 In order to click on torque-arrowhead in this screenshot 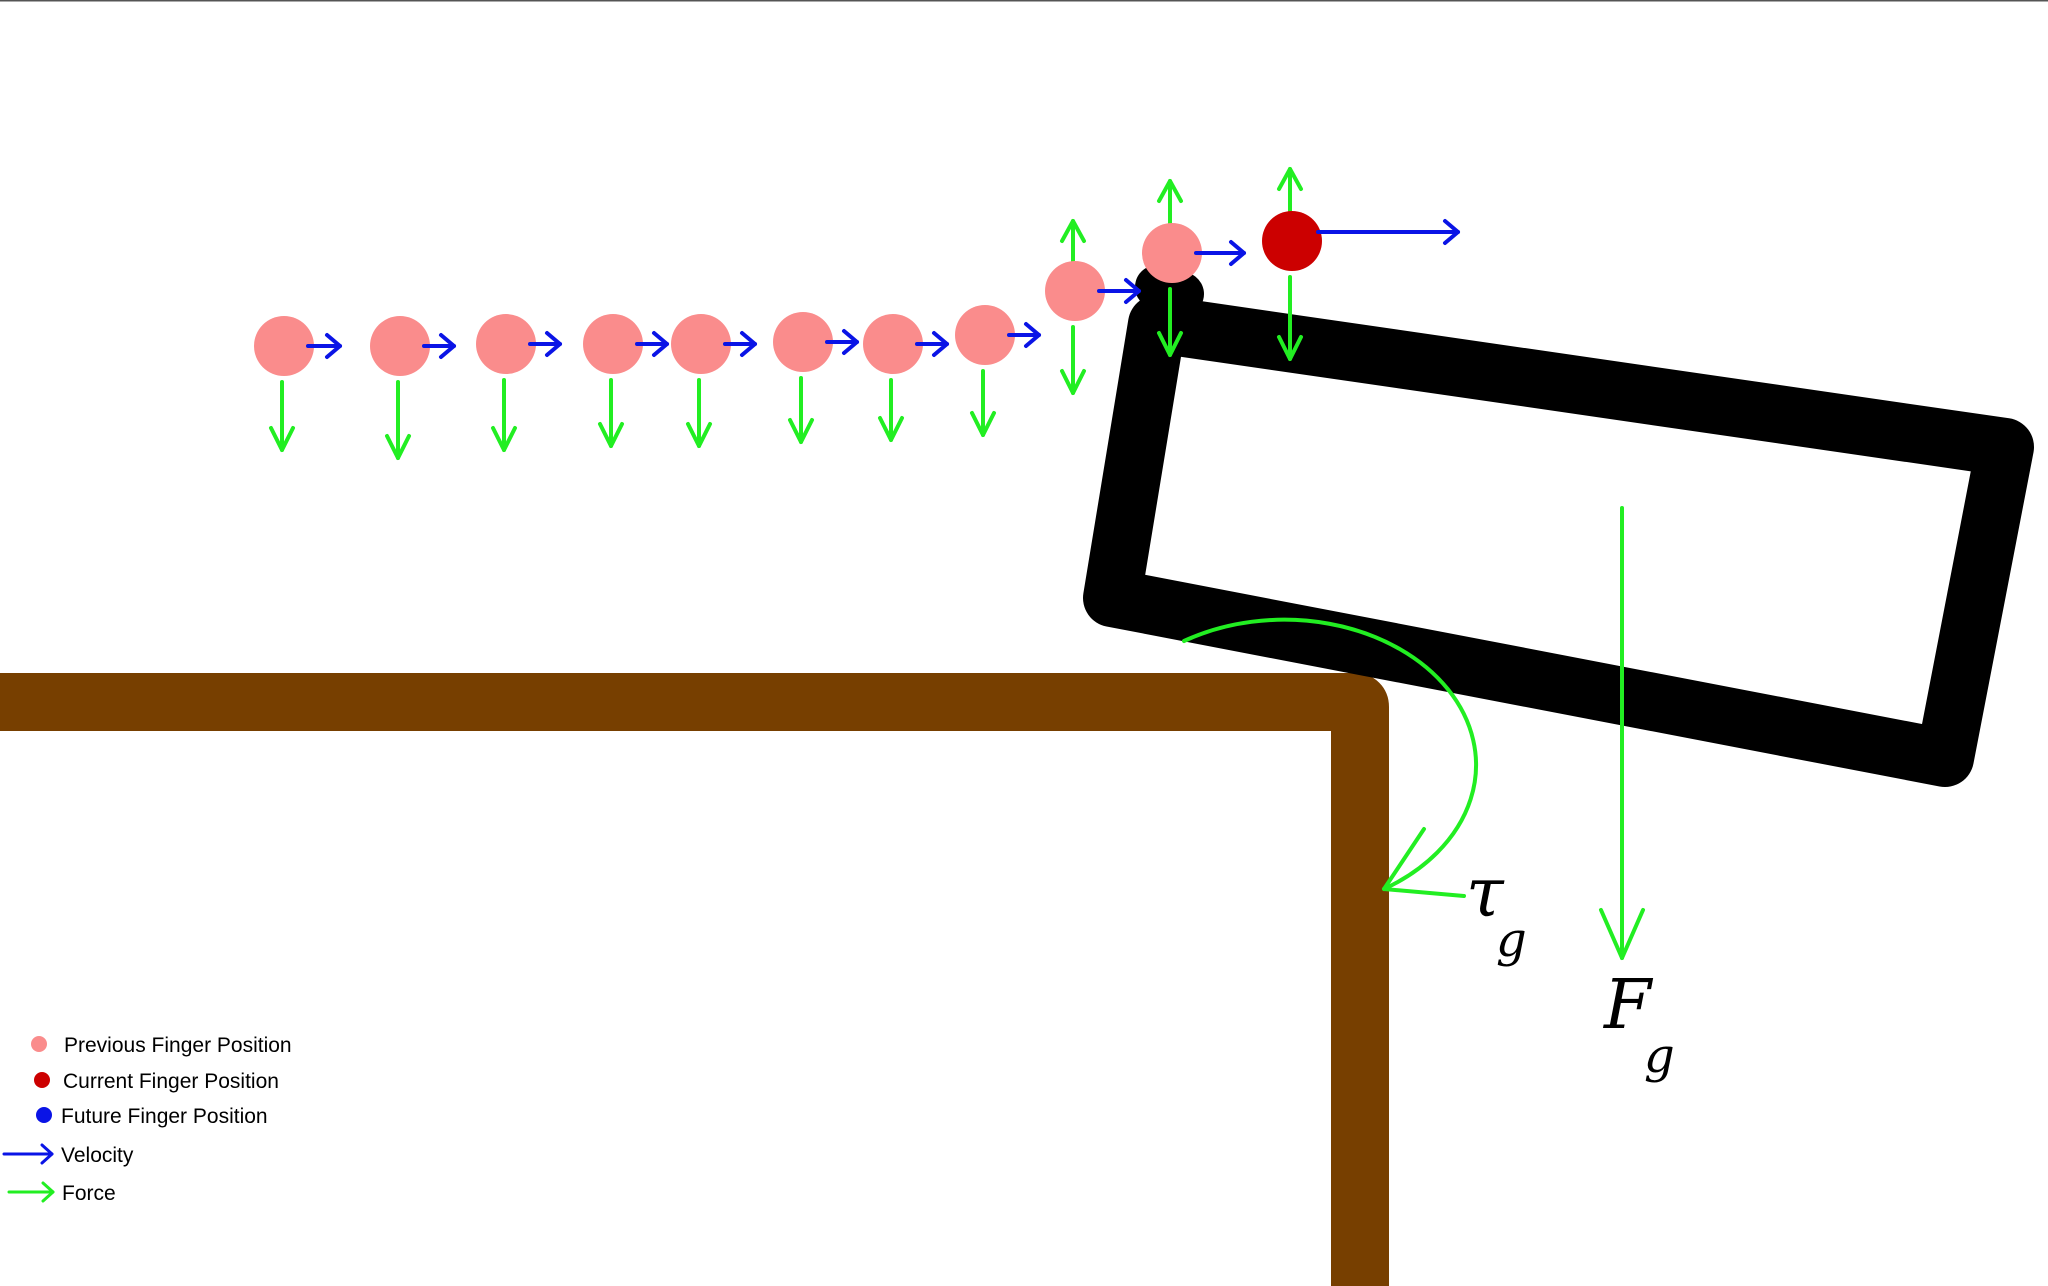, I will do `click(1424, 862)`.